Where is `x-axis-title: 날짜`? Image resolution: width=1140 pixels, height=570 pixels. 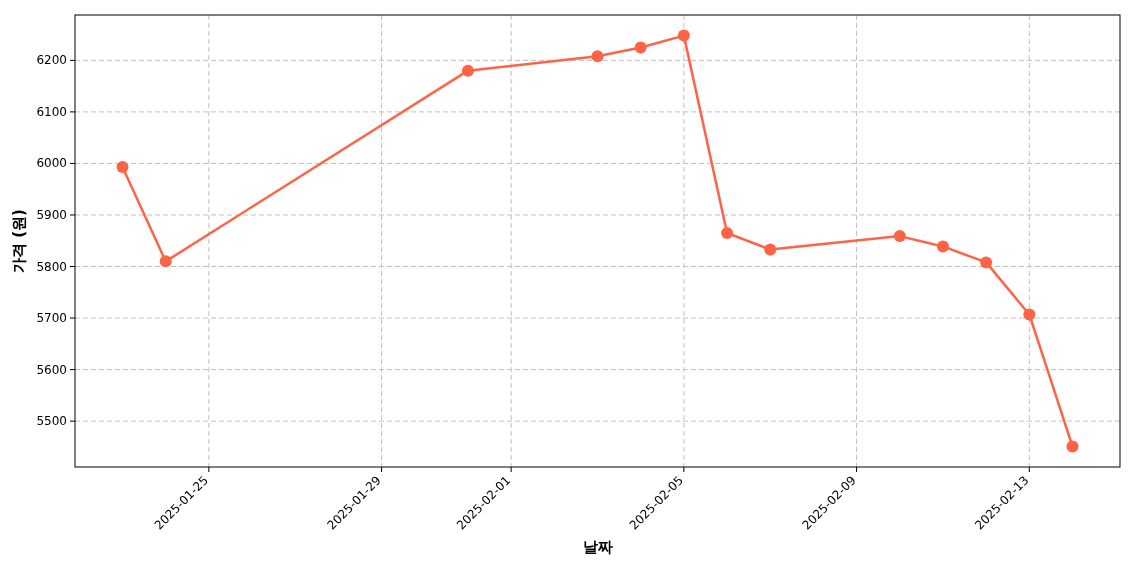
x-axis-title: 날짜 is located at coordinates (597, 547).